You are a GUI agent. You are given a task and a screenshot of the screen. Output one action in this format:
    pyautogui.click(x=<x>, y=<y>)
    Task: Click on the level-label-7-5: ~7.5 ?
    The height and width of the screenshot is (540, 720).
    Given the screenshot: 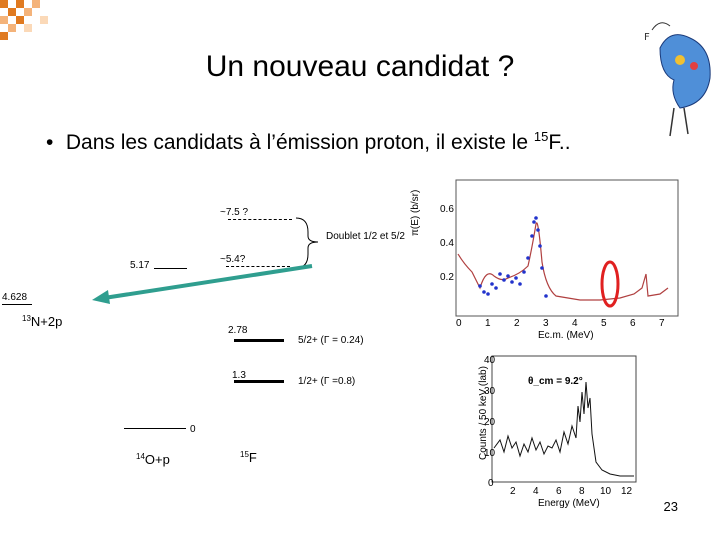 What is the action you would take?
    pyautogui.click(x=234, y=212)
    